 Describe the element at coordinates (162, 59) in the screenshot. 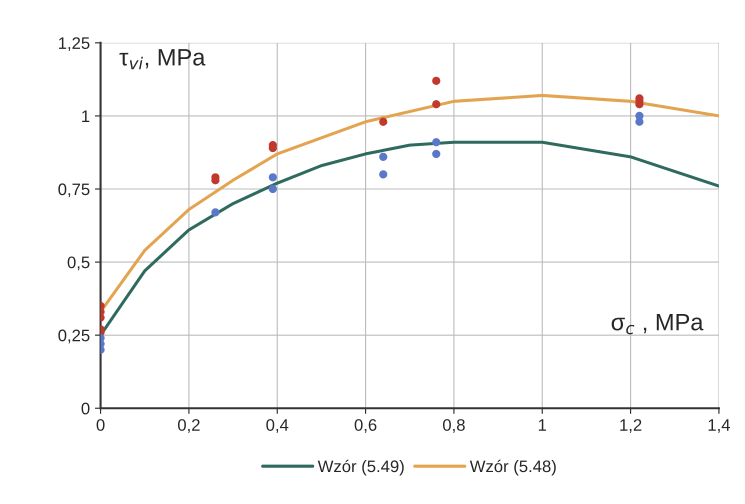

I see `y-axis-title: τ$_{vi}$, MPa` at that location.